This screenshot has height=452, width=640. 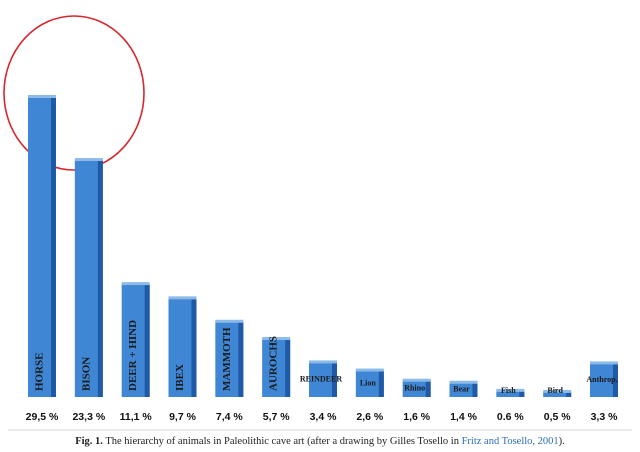 I want to click on category-label: Bear, so click(x=461, y=389).